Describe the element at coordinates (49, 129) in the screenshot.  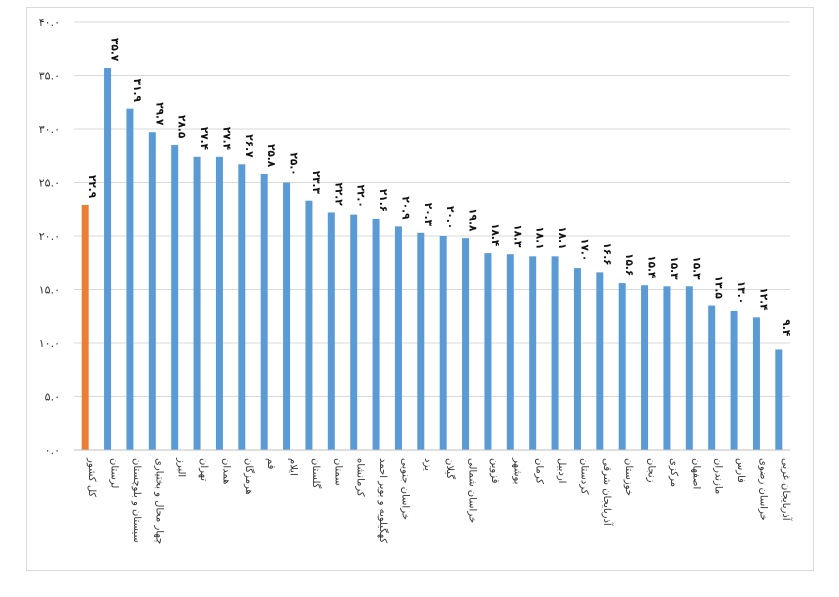
I see `y-tick-label: ۳۰.۰` at that location.